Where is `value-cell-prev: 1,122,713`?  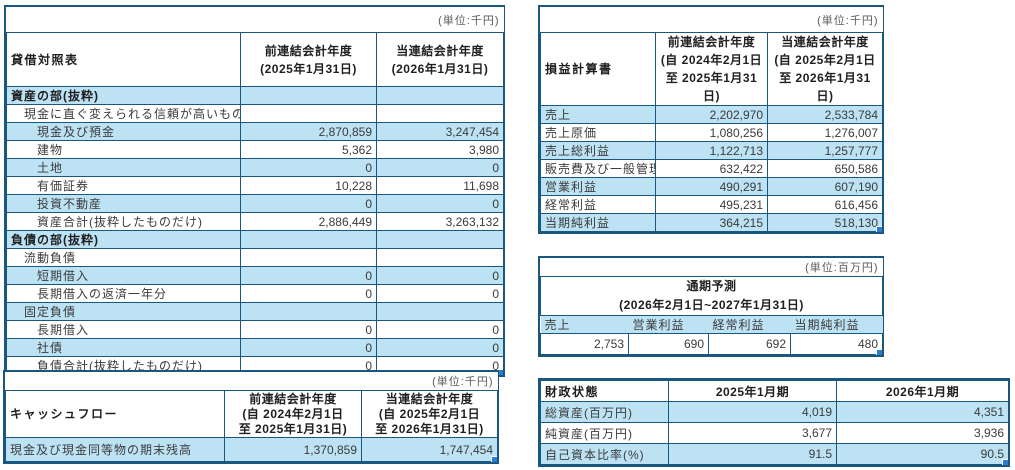
value-cell-prev: 1,122,713 is located at coordinates (711, 150).